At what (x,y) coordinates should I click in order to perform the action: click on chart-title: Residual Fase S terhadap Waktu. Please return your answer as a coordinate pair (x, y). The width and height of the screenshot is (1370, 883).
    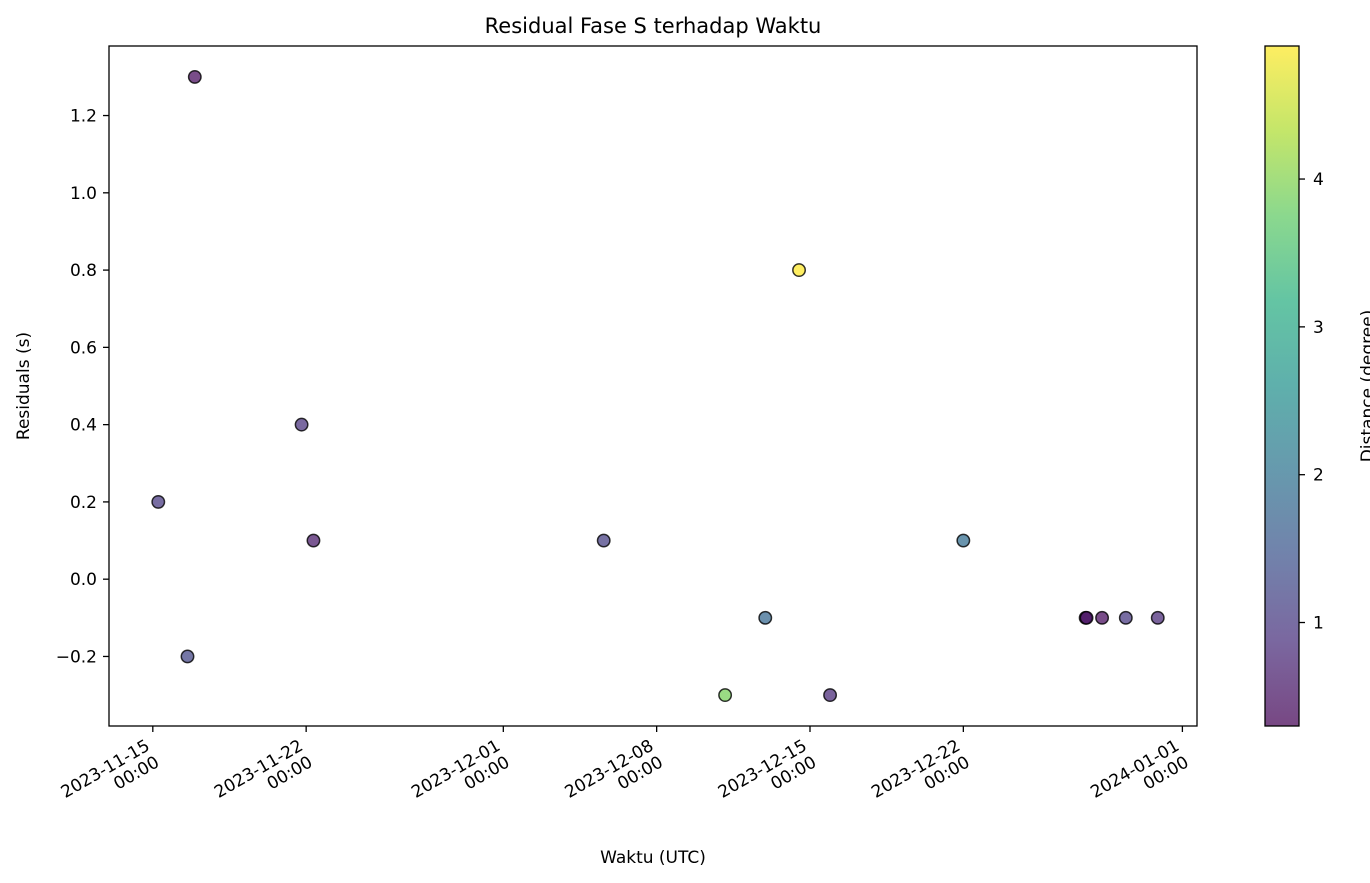
    Looking at the image, I should click on (653, 26).